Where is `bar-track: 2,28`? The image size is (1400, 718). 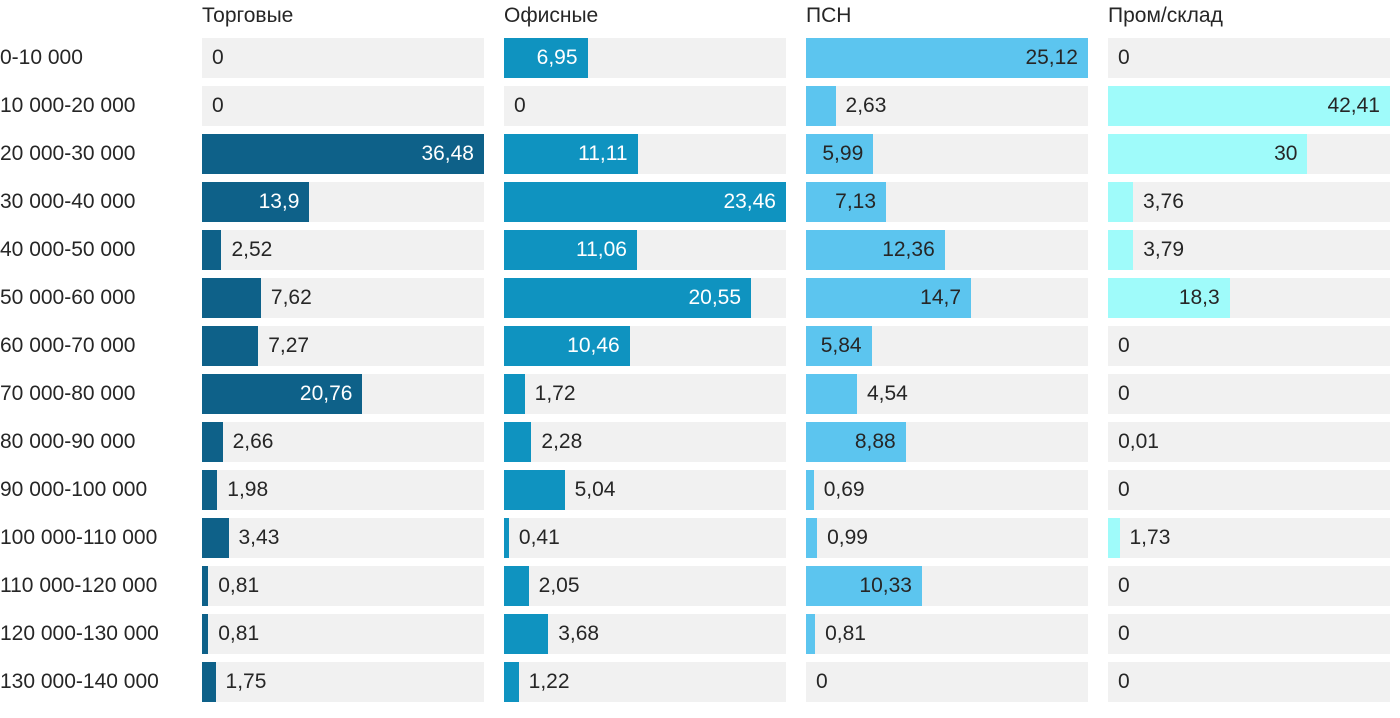
bar-track: 2,28 is located at coordinates (645, 442).